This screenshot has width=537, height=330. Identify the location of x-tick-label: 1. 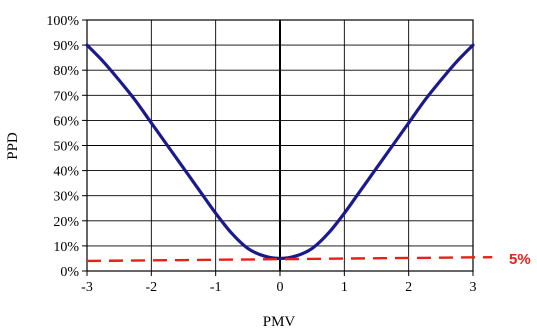
(344, 287).